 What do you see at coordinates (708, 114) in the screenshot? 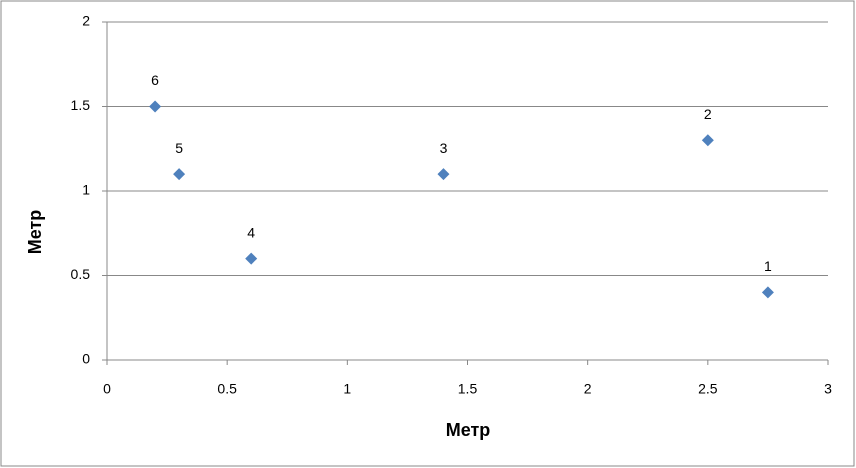
I see `point-label: 2` at bounding box center [708, 114].